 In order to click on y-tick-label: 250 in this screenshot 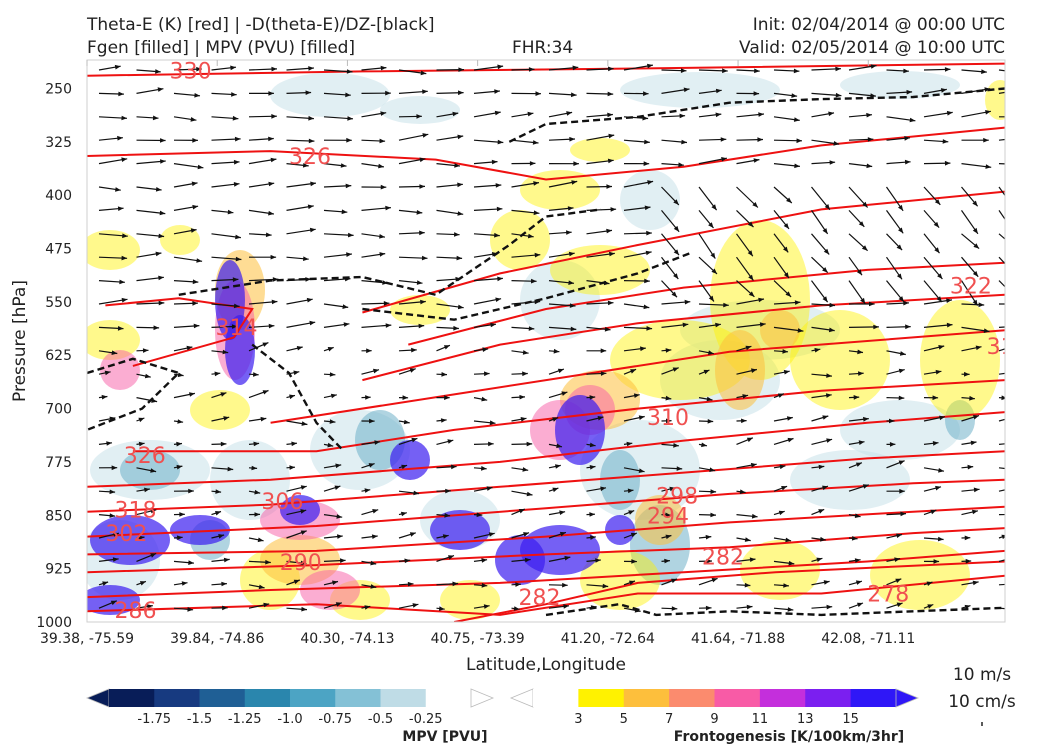, I will do `click(58, 89)`.